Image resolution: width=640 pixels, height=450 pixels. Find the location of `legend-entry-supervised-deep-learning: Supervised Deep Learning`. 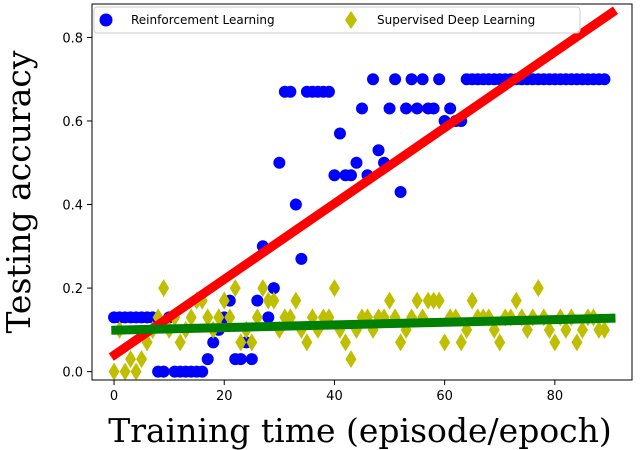

legend-entry-supervised-deep-learning: Supervised Deep Learning is located at coordinates (456, 20).